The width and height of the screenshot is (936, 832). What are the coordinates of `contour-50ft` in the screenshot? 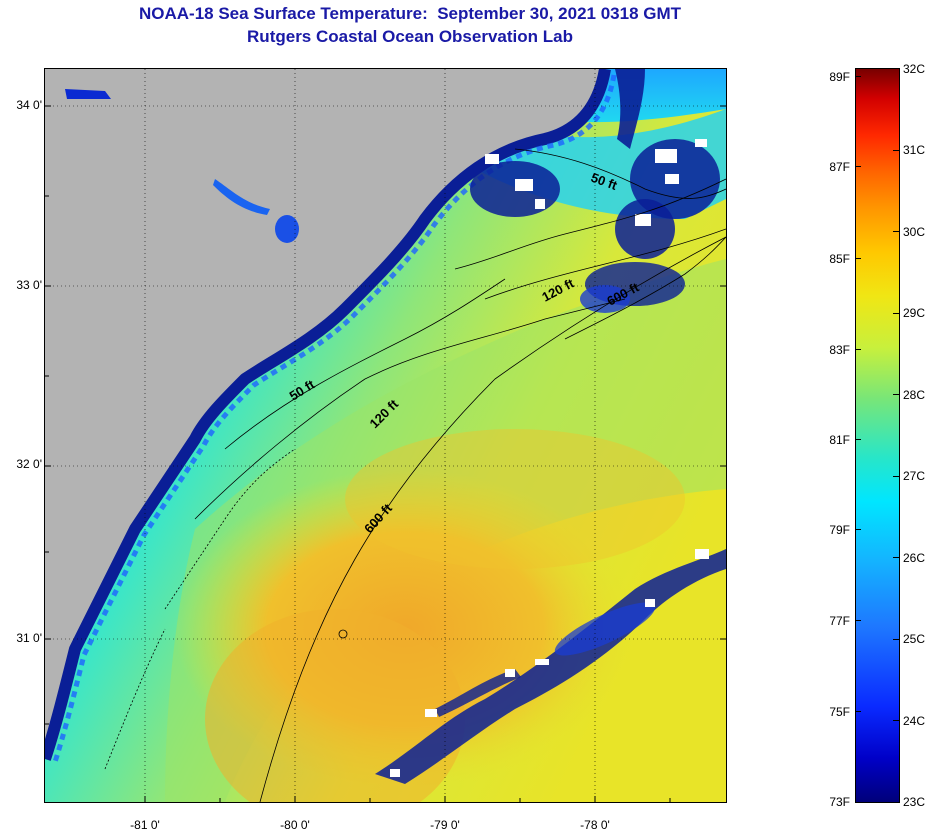 It's located at (365, 364).